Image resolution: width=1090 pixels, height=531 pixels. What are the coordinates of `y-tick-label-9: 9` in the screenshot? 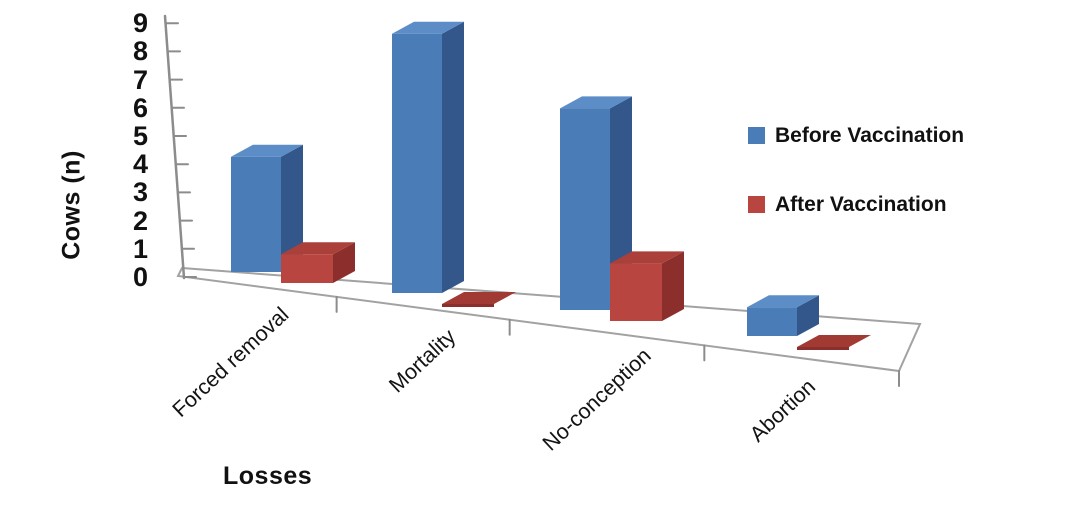 It's located at (140, 23).